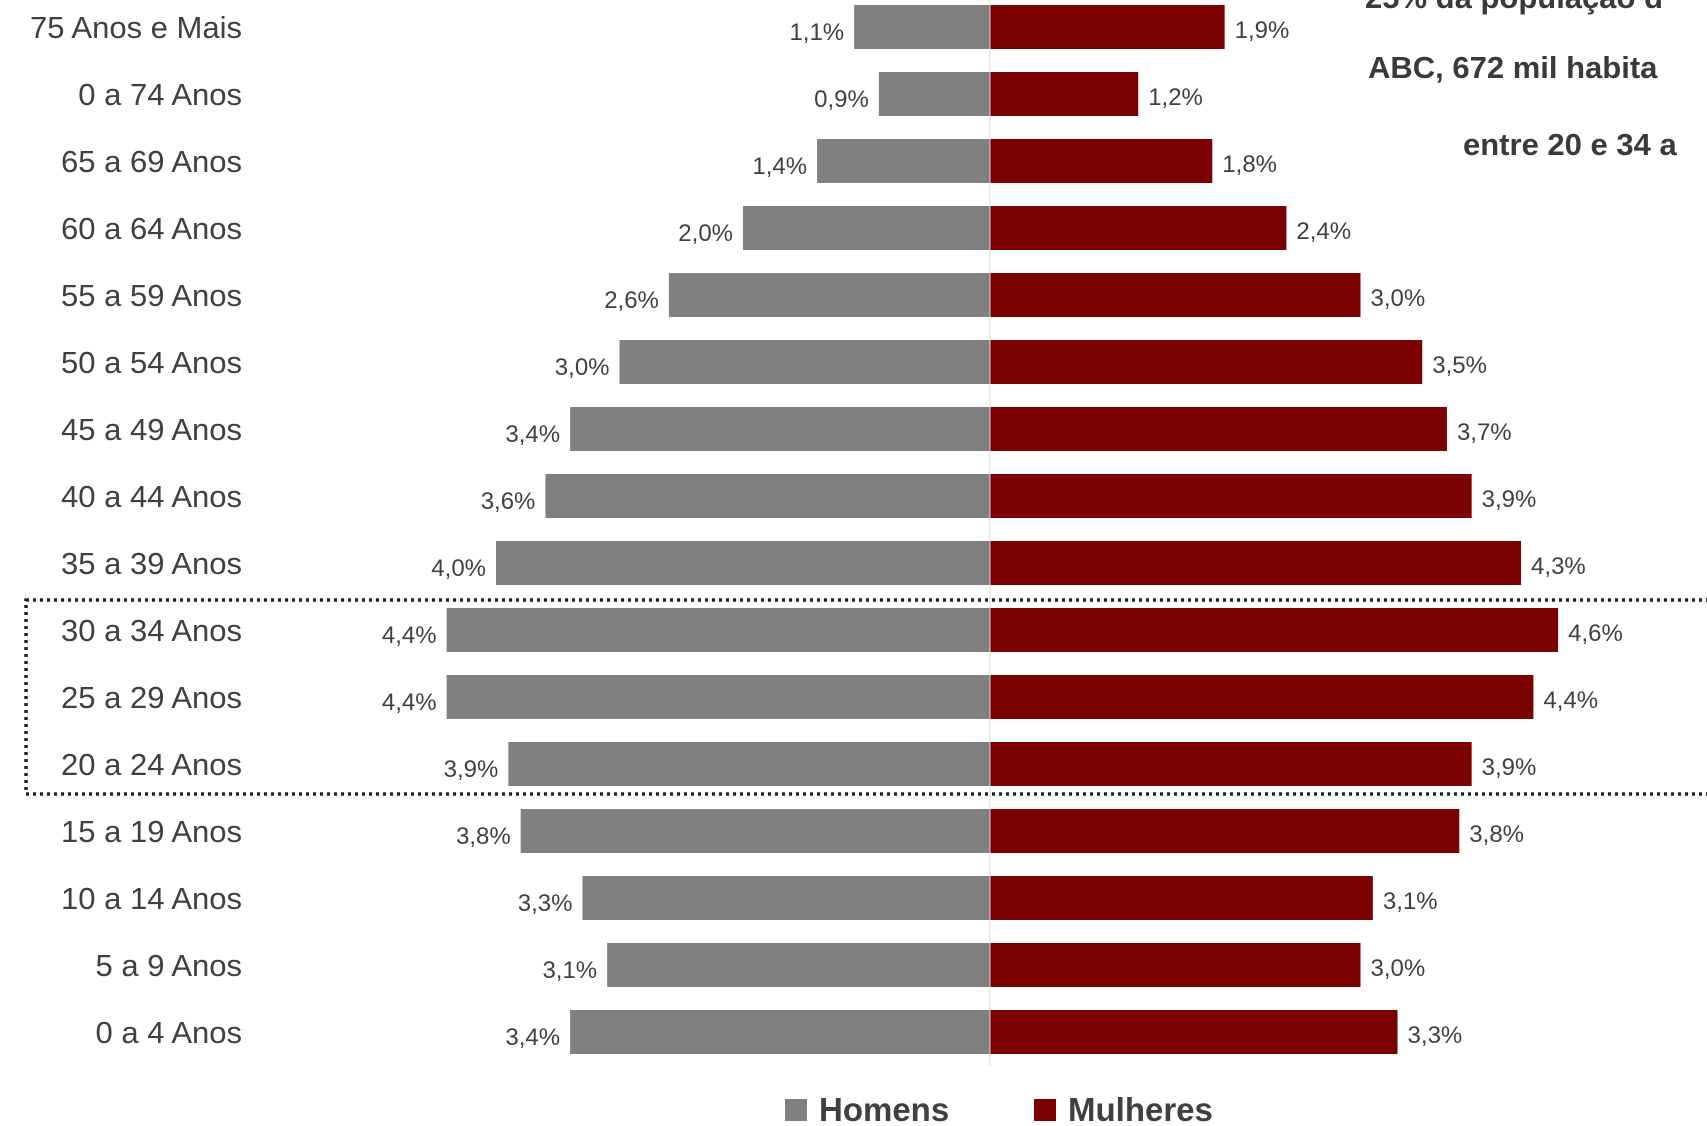 This screenshot has width=1707, height=1126. I want to click on category-label: 75 Anos e Mais, so click(136, 27).